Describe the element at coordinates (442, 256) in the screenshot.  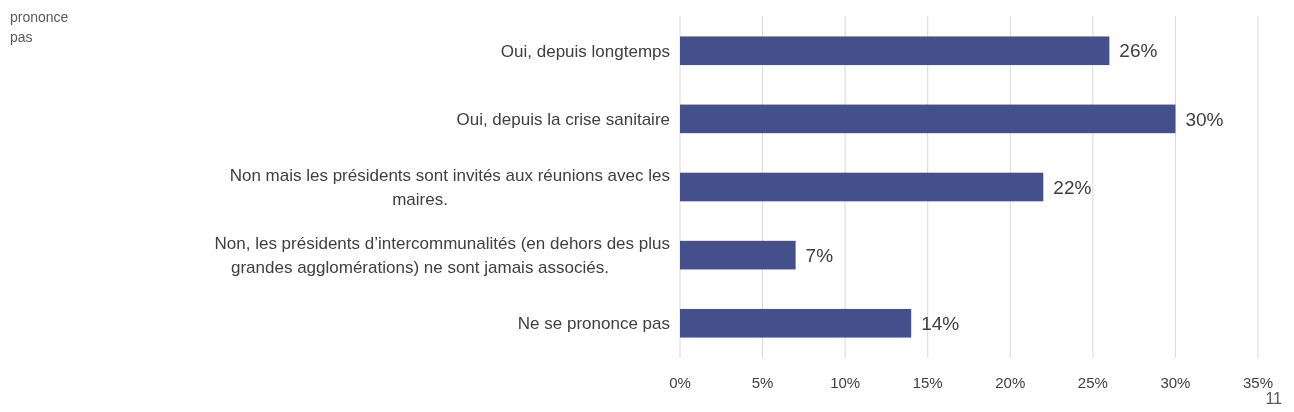
I see `y-tick-label: Non, les présidents d’intercommunalités (en dehors des plus grandes agglomérations) ne sont jamais associés.` at that location.